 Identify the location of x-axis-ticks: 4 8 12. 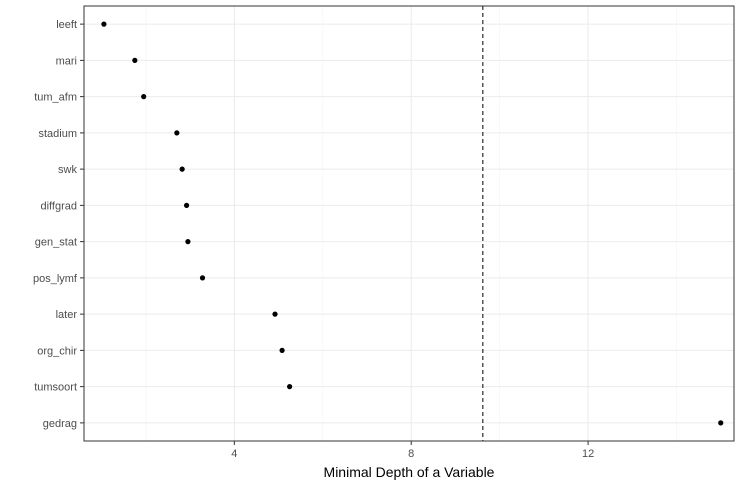
(412, 450).